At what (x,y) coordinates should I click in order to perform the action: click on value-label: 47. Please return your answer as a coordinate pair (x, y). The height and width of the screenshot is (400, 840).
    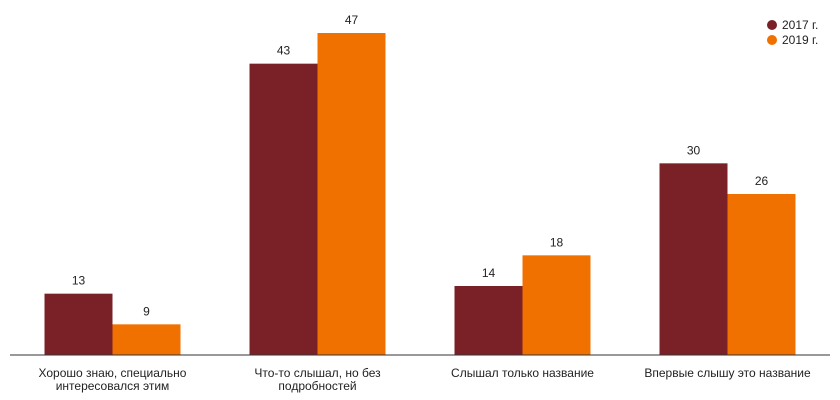
    Looking at the image, I should click on (352, 20).